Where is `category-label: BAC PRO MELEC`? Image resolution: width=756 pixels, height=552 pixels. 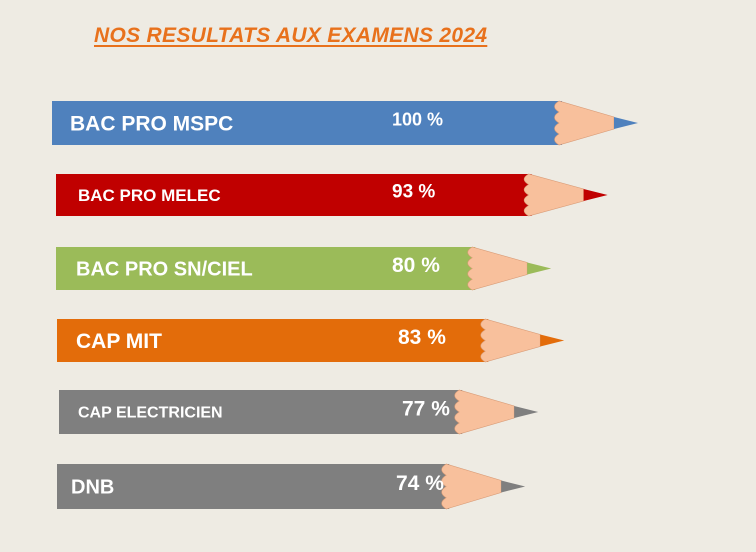
category-label: BAC PRO MELEC is located at coordinates (149, 195).